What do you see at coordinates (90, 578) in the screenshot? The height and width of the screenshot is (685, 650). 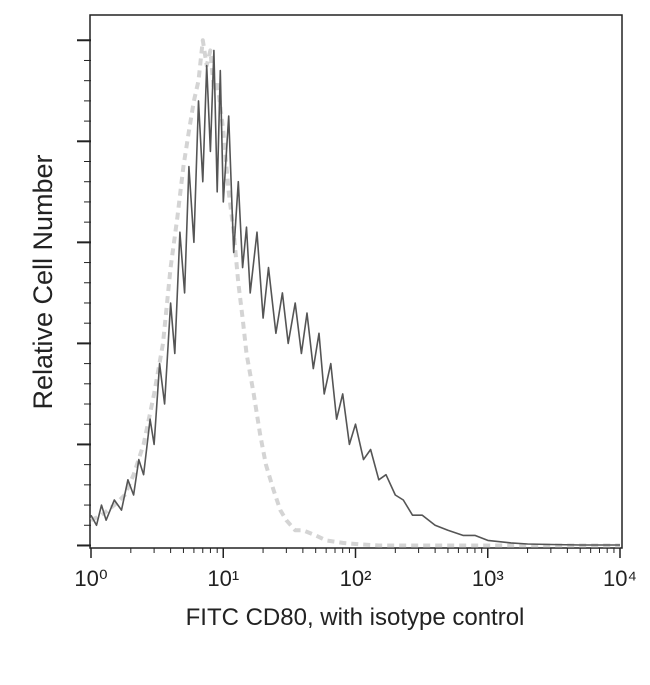 I see `x-tick-label: 10⁰` at bounding box center [90, 578].